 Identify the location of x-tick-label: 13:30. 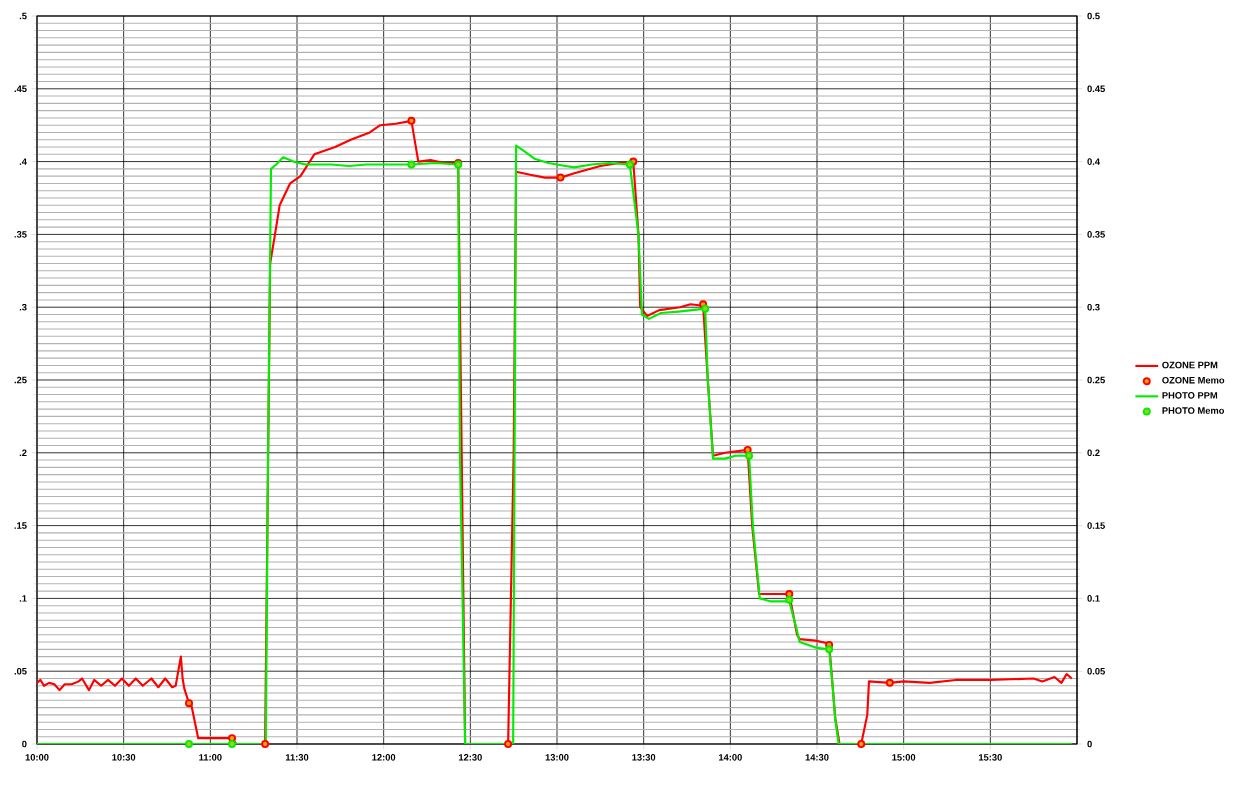
(644, 757).